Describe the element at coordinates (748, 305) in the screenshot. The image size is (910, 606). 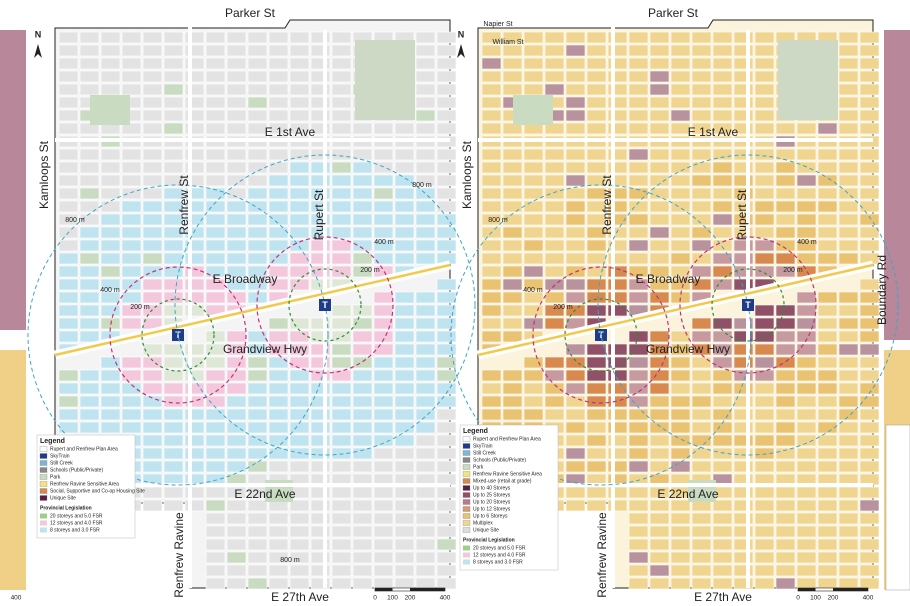
I see `skytrain-station` at that location.